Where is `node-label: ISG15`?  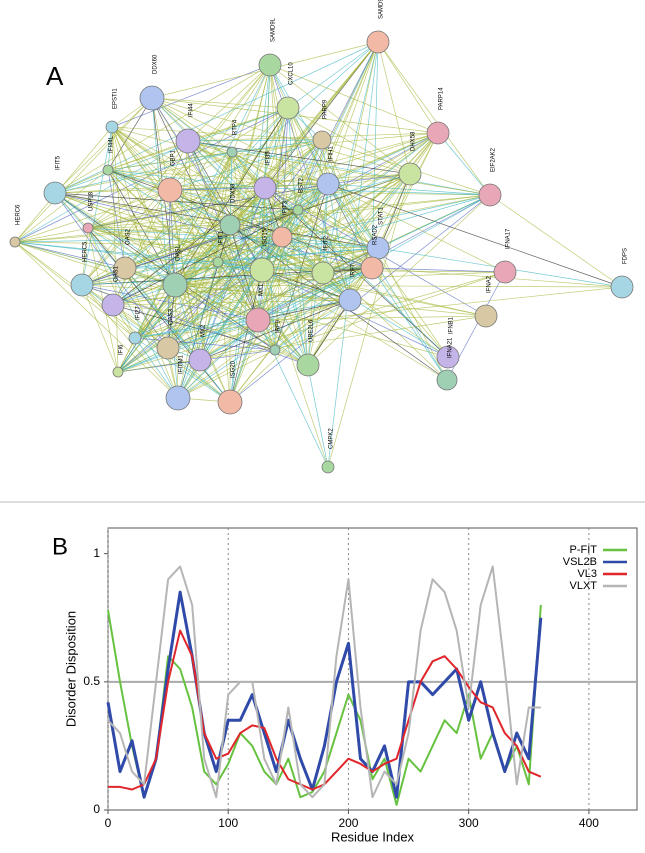
node-label: ISG15 is located at coordinates (266, 237).